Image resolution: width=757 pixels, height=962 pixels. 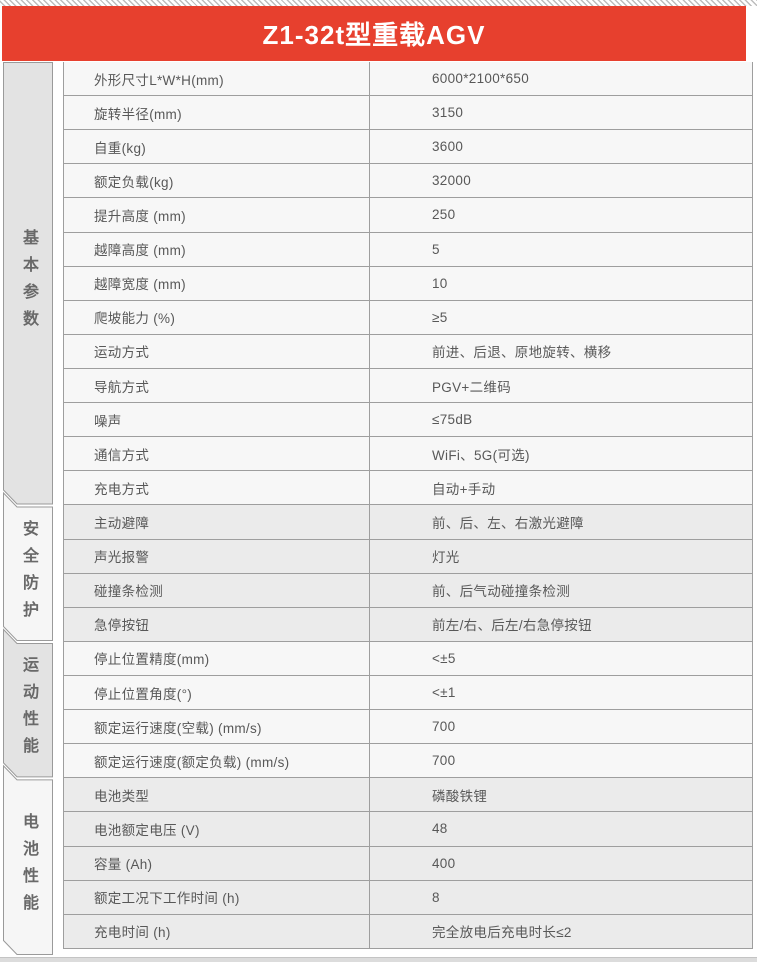 What do you see at coordinates (217, 522) in the screenshot?
I see `param-label-cell: 主动避障` at bounding box center [217, 522].